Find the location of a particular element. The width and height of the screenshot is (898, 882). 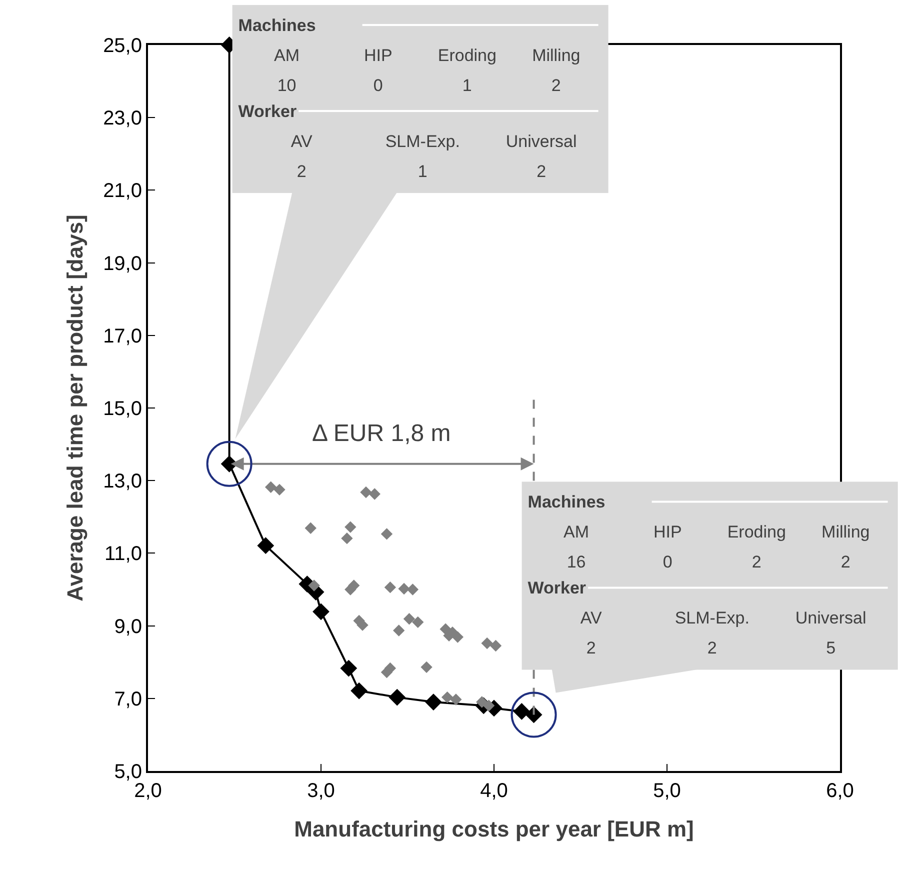

y-tick-label: 23,0 is located at coordinates (122, 119).